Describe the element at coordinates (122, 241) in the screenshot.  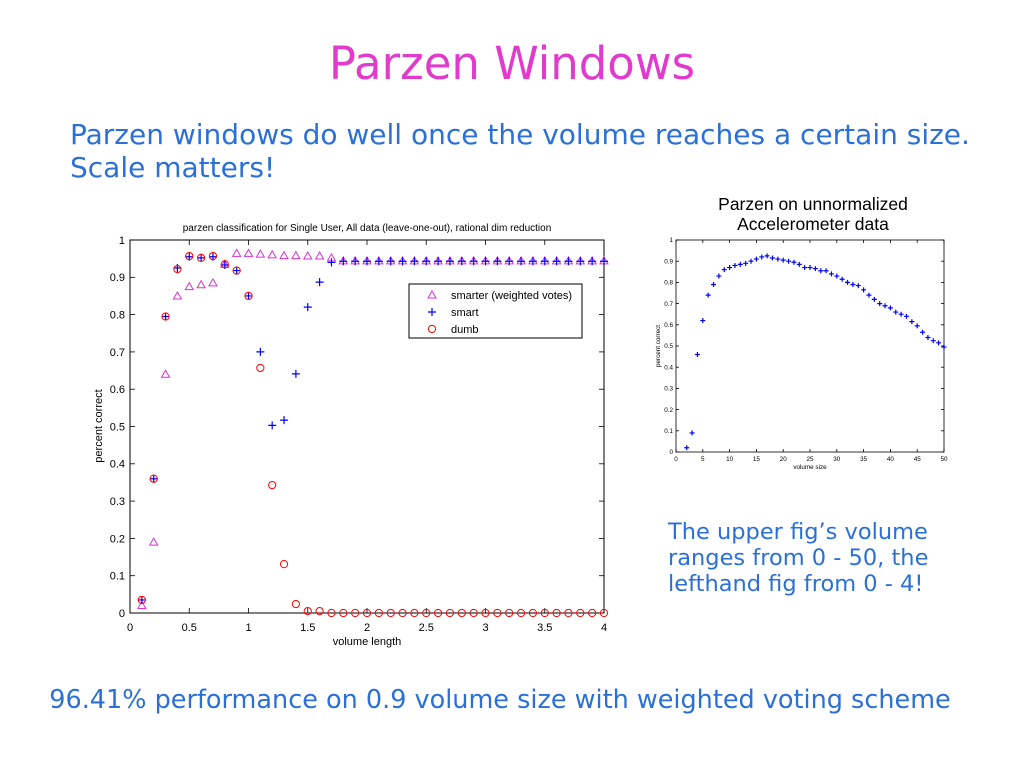
I see `y-tick-label: 1` at that location.